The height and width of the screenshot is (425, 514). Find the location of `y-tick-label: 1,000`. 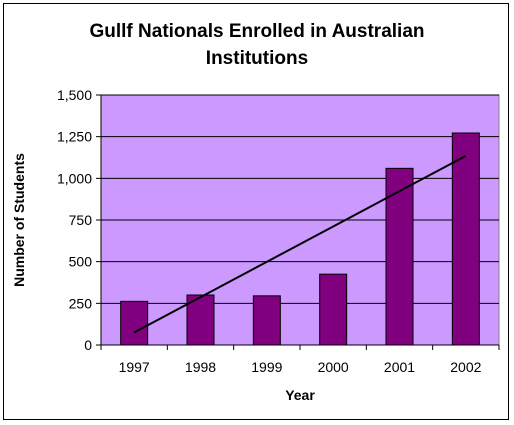

y-tick-label: 1,000 is located at coordinates (74, 178).